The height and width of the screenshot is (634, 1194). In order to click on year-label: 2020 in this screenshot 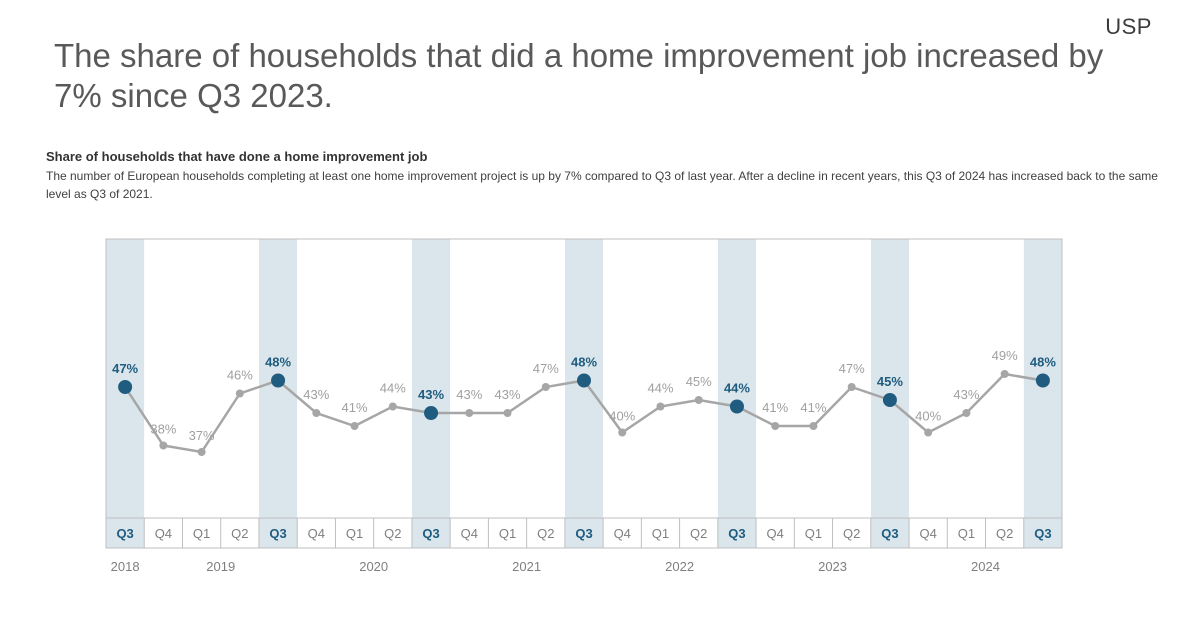, I will do `click(373, 566)`.